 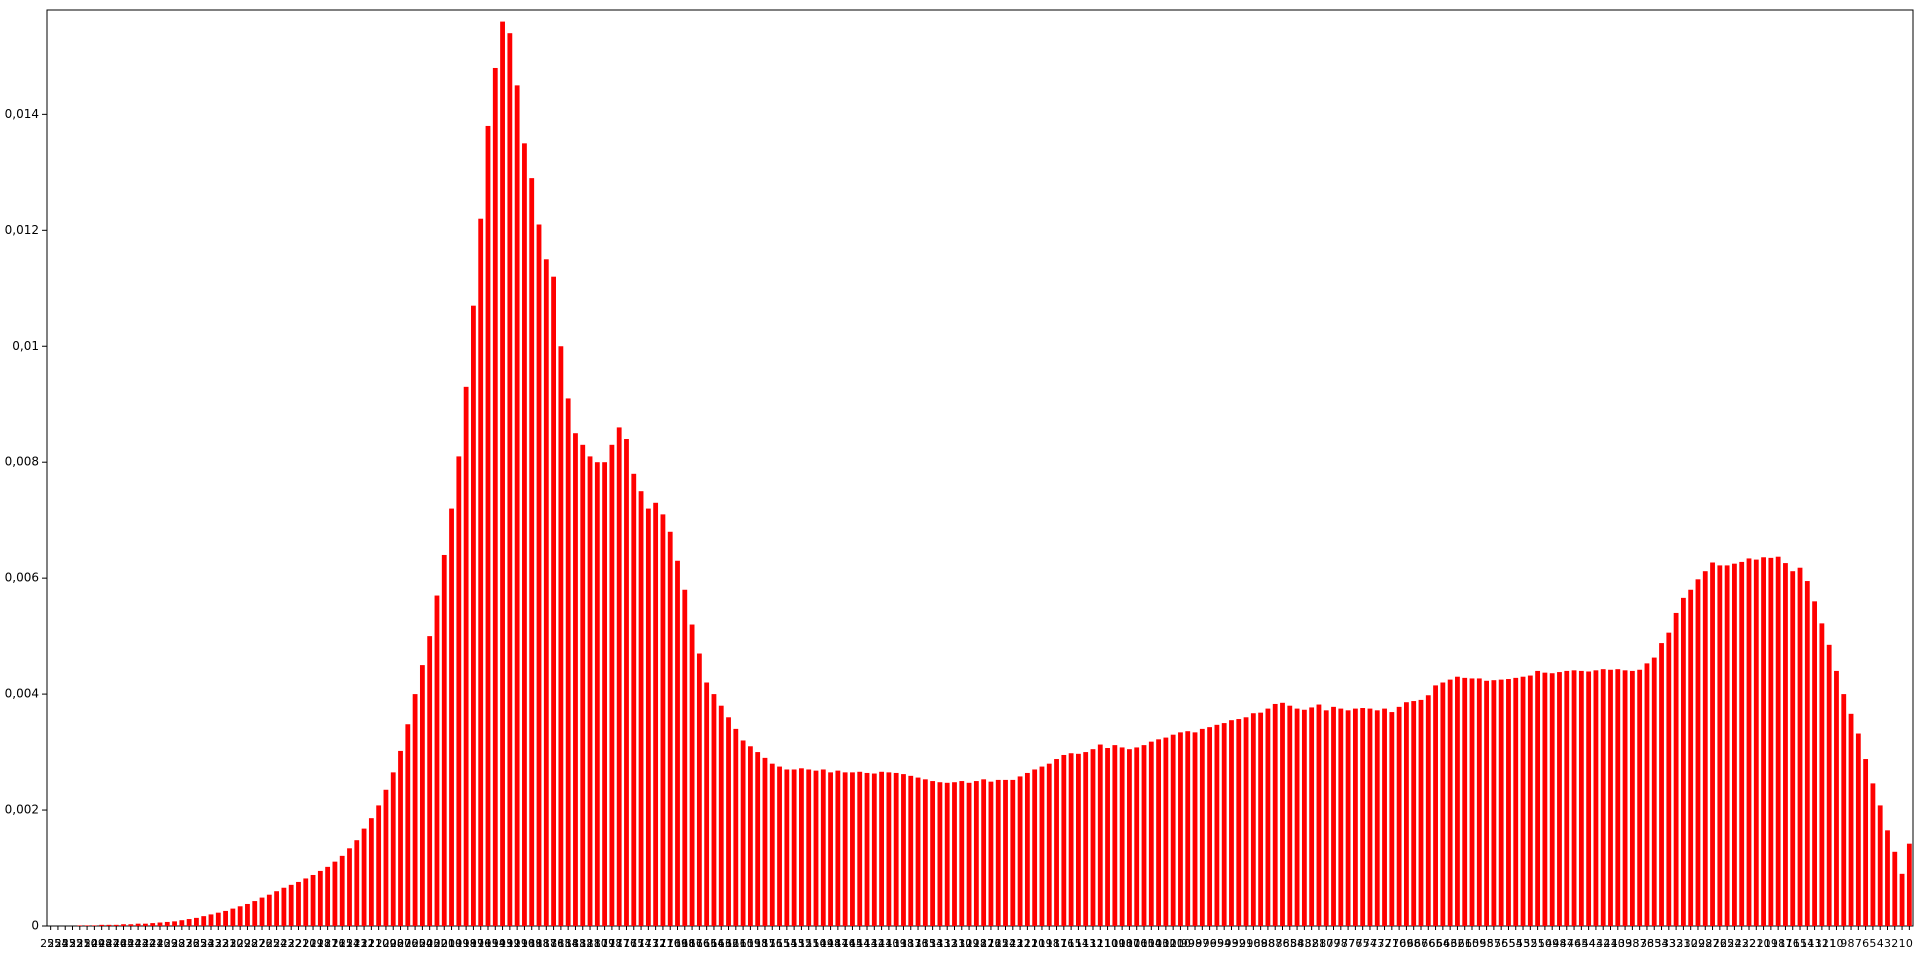 I want to click on x-tick-label: 148, so click(x=830, y=943).